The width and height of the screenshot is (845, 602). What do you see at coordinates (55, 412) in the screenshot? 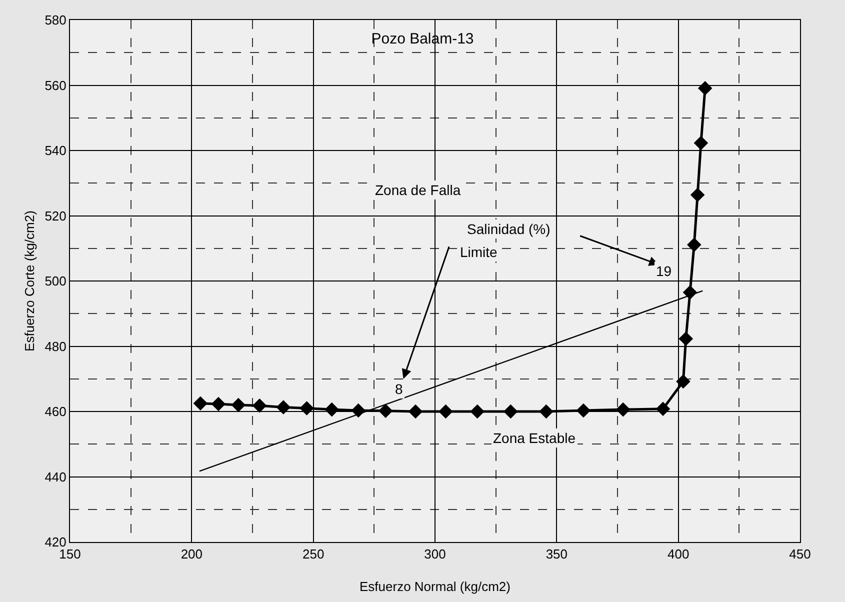
I see `y-tick-label: 460` at bounding box center [55, 412].